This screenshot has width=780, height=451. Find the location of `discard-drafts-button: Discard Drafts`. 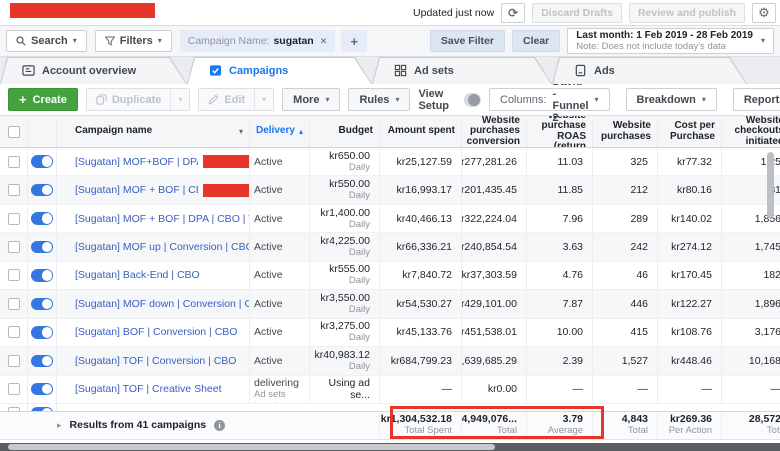

discard-drafts-button: Discard Drafts is located at coordinates (577, 13).